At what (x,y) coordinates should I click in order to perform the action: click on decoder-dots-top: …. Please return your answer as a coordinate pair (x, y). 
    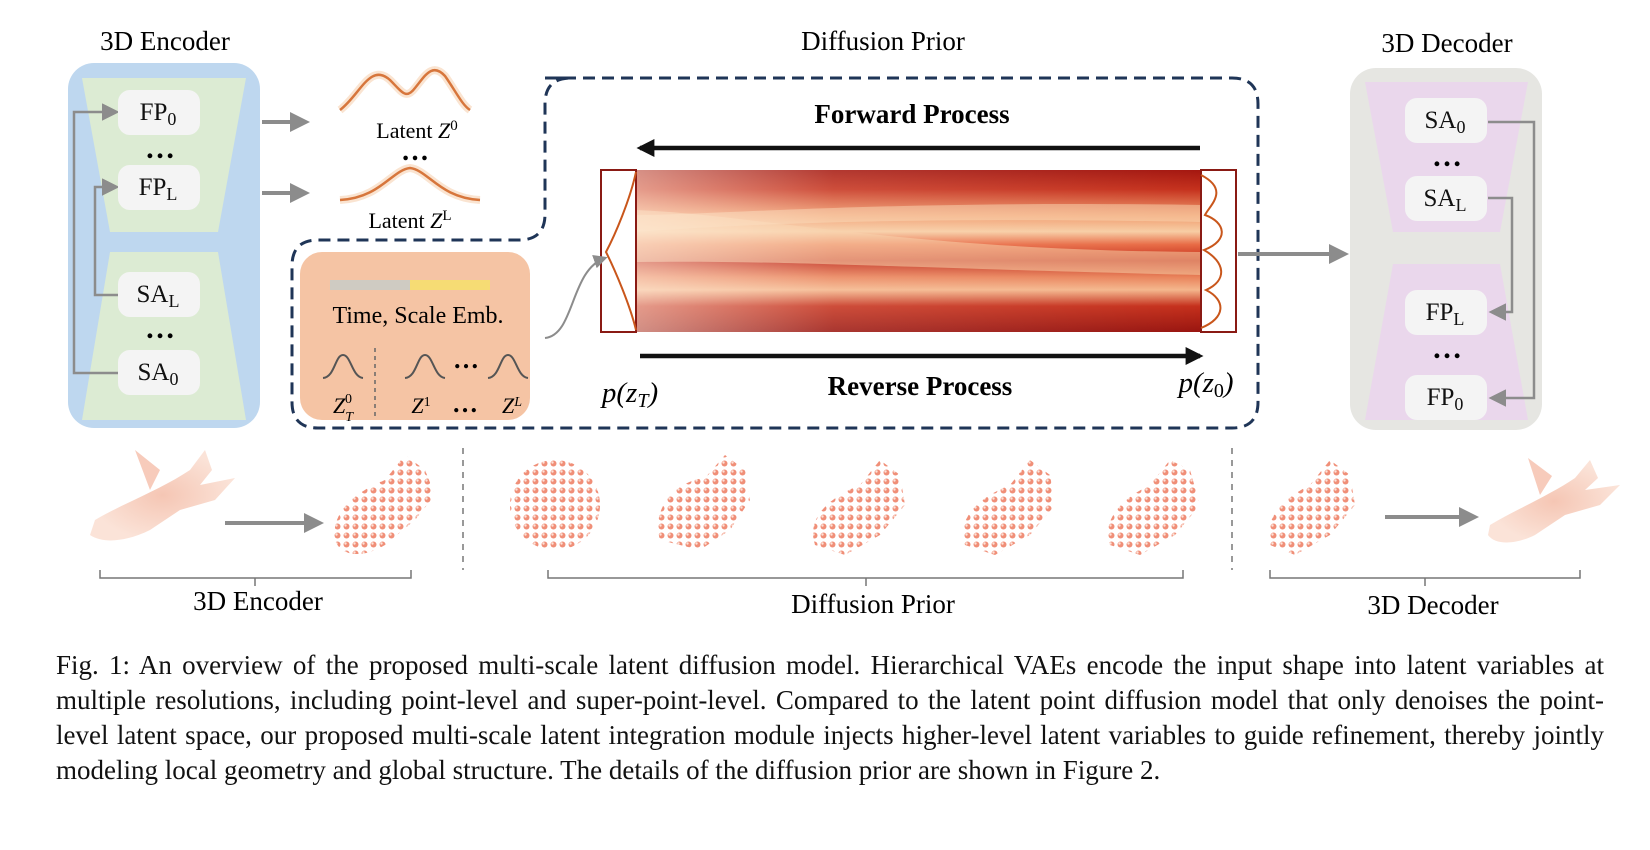
    Looking at the image, I should click on (1447, 156).